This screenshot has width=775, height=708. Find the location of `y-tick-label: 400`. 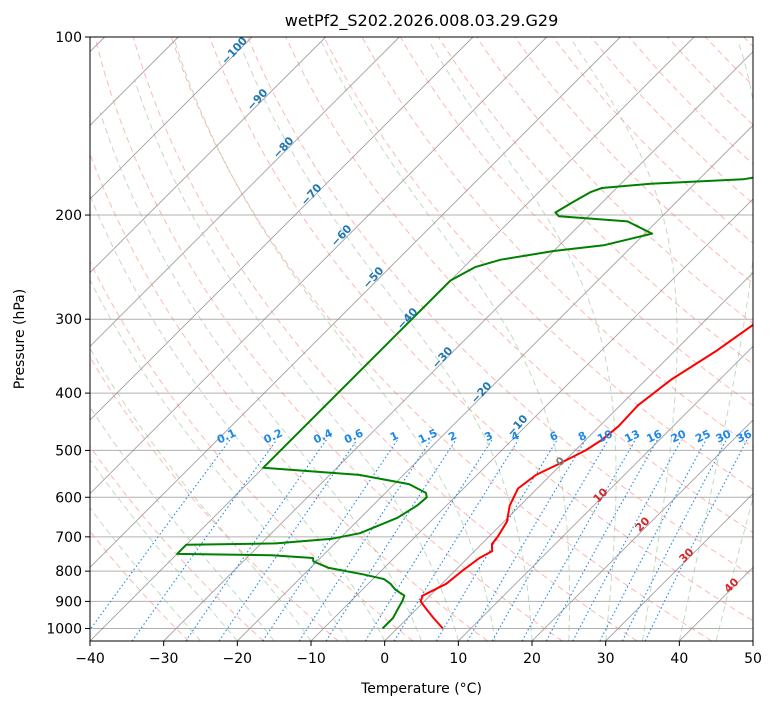

y-tick-label: 400 is located at coordinates (68, 394).